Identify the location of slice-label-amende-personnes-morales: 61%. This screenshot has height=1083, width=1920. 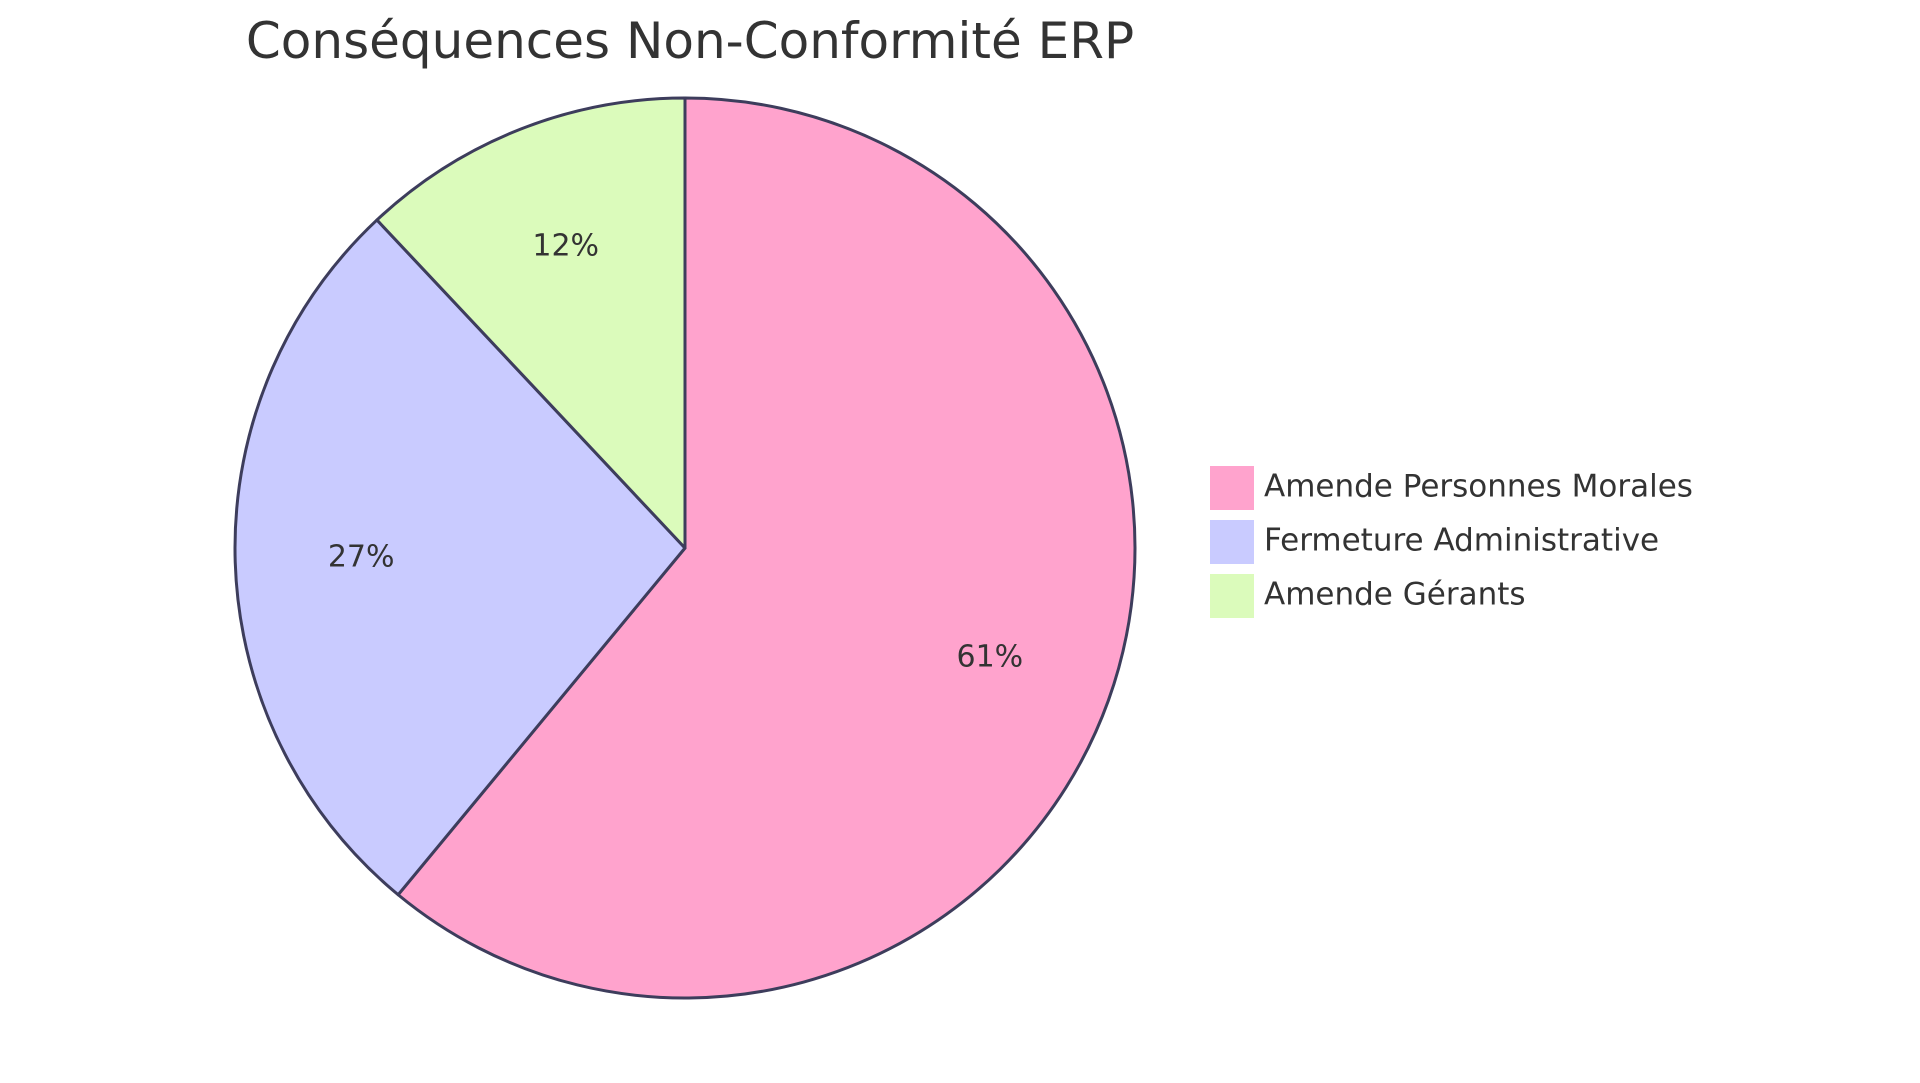
(990, 656).